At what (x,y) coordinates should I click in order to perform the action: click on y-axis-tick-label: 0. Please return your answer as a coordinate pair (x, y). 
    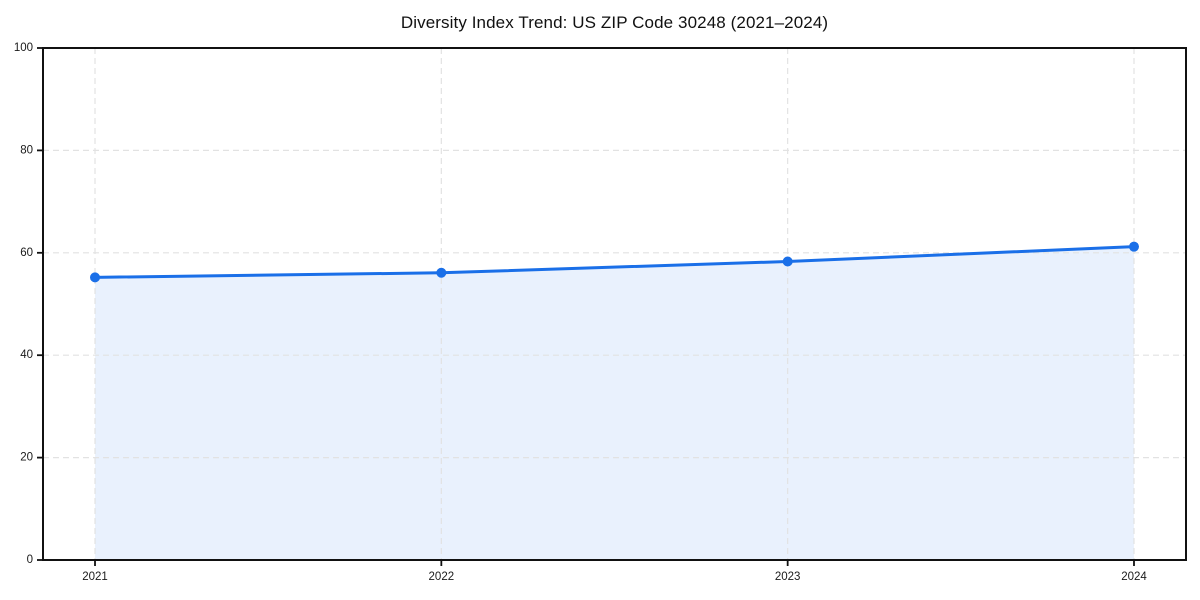
    Looking at the image, I should click on (30, 560).